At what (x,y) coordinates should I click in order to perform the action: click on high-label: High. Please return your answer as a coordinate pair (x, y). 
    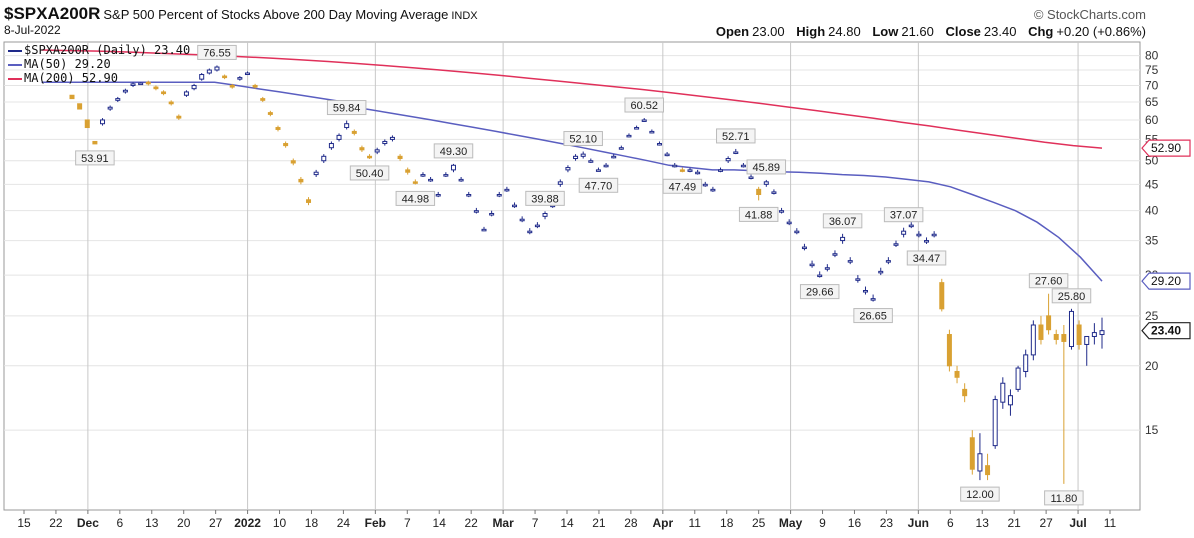
    Looking at the image, I should click on (811, 31).